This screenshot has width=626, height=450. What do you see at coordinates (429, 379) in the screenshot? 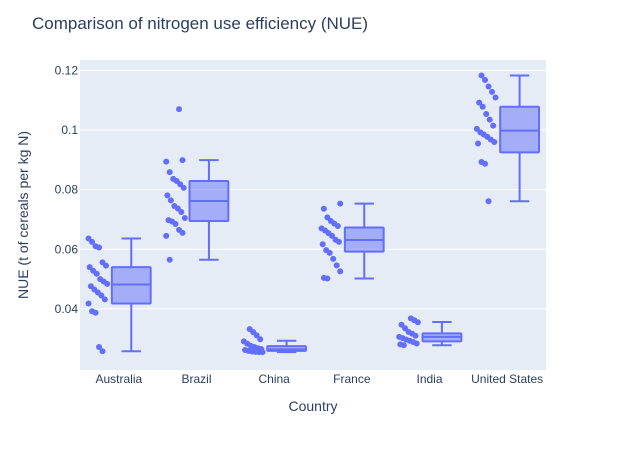
I see `x-tick-label: India` at bounding box center [429, 379].